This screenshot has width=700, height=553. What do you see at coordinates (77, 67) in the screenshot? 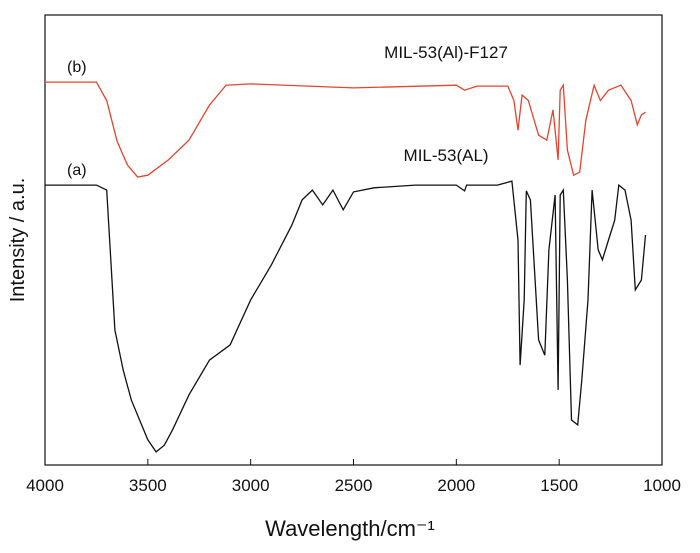
I see `series-name: (b)` at bounding box center [77, 67].